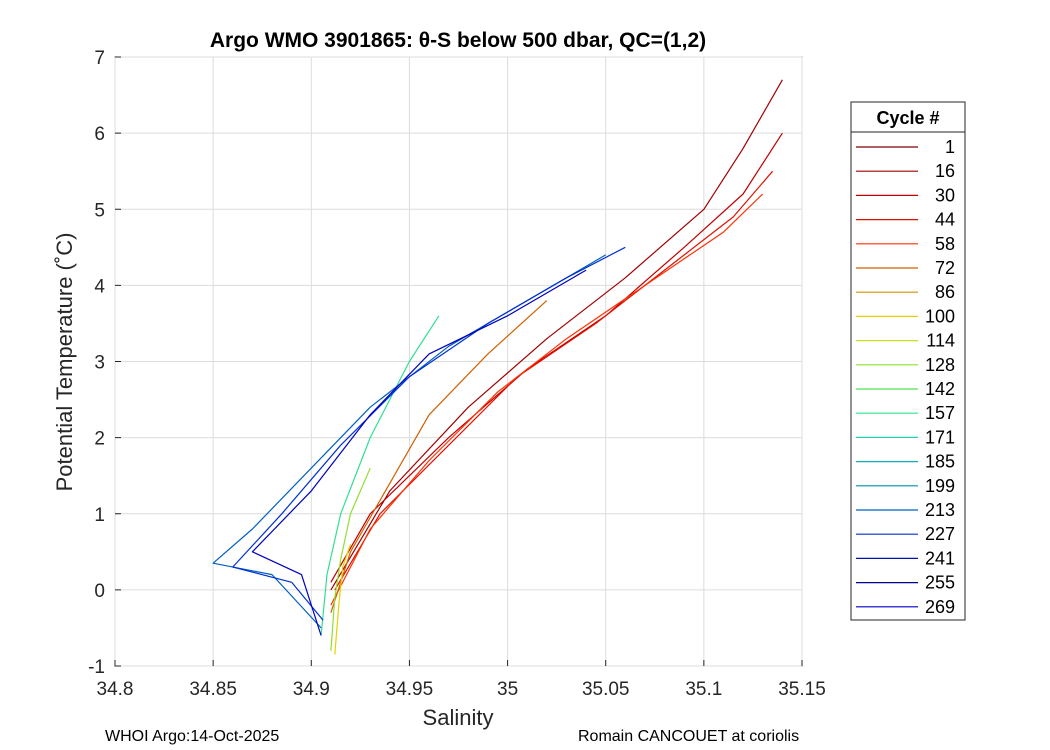 Image resolution: width=1050 pixels, height=750 pixels. I want to click on y-tick-label: 2, so click(99, 439).